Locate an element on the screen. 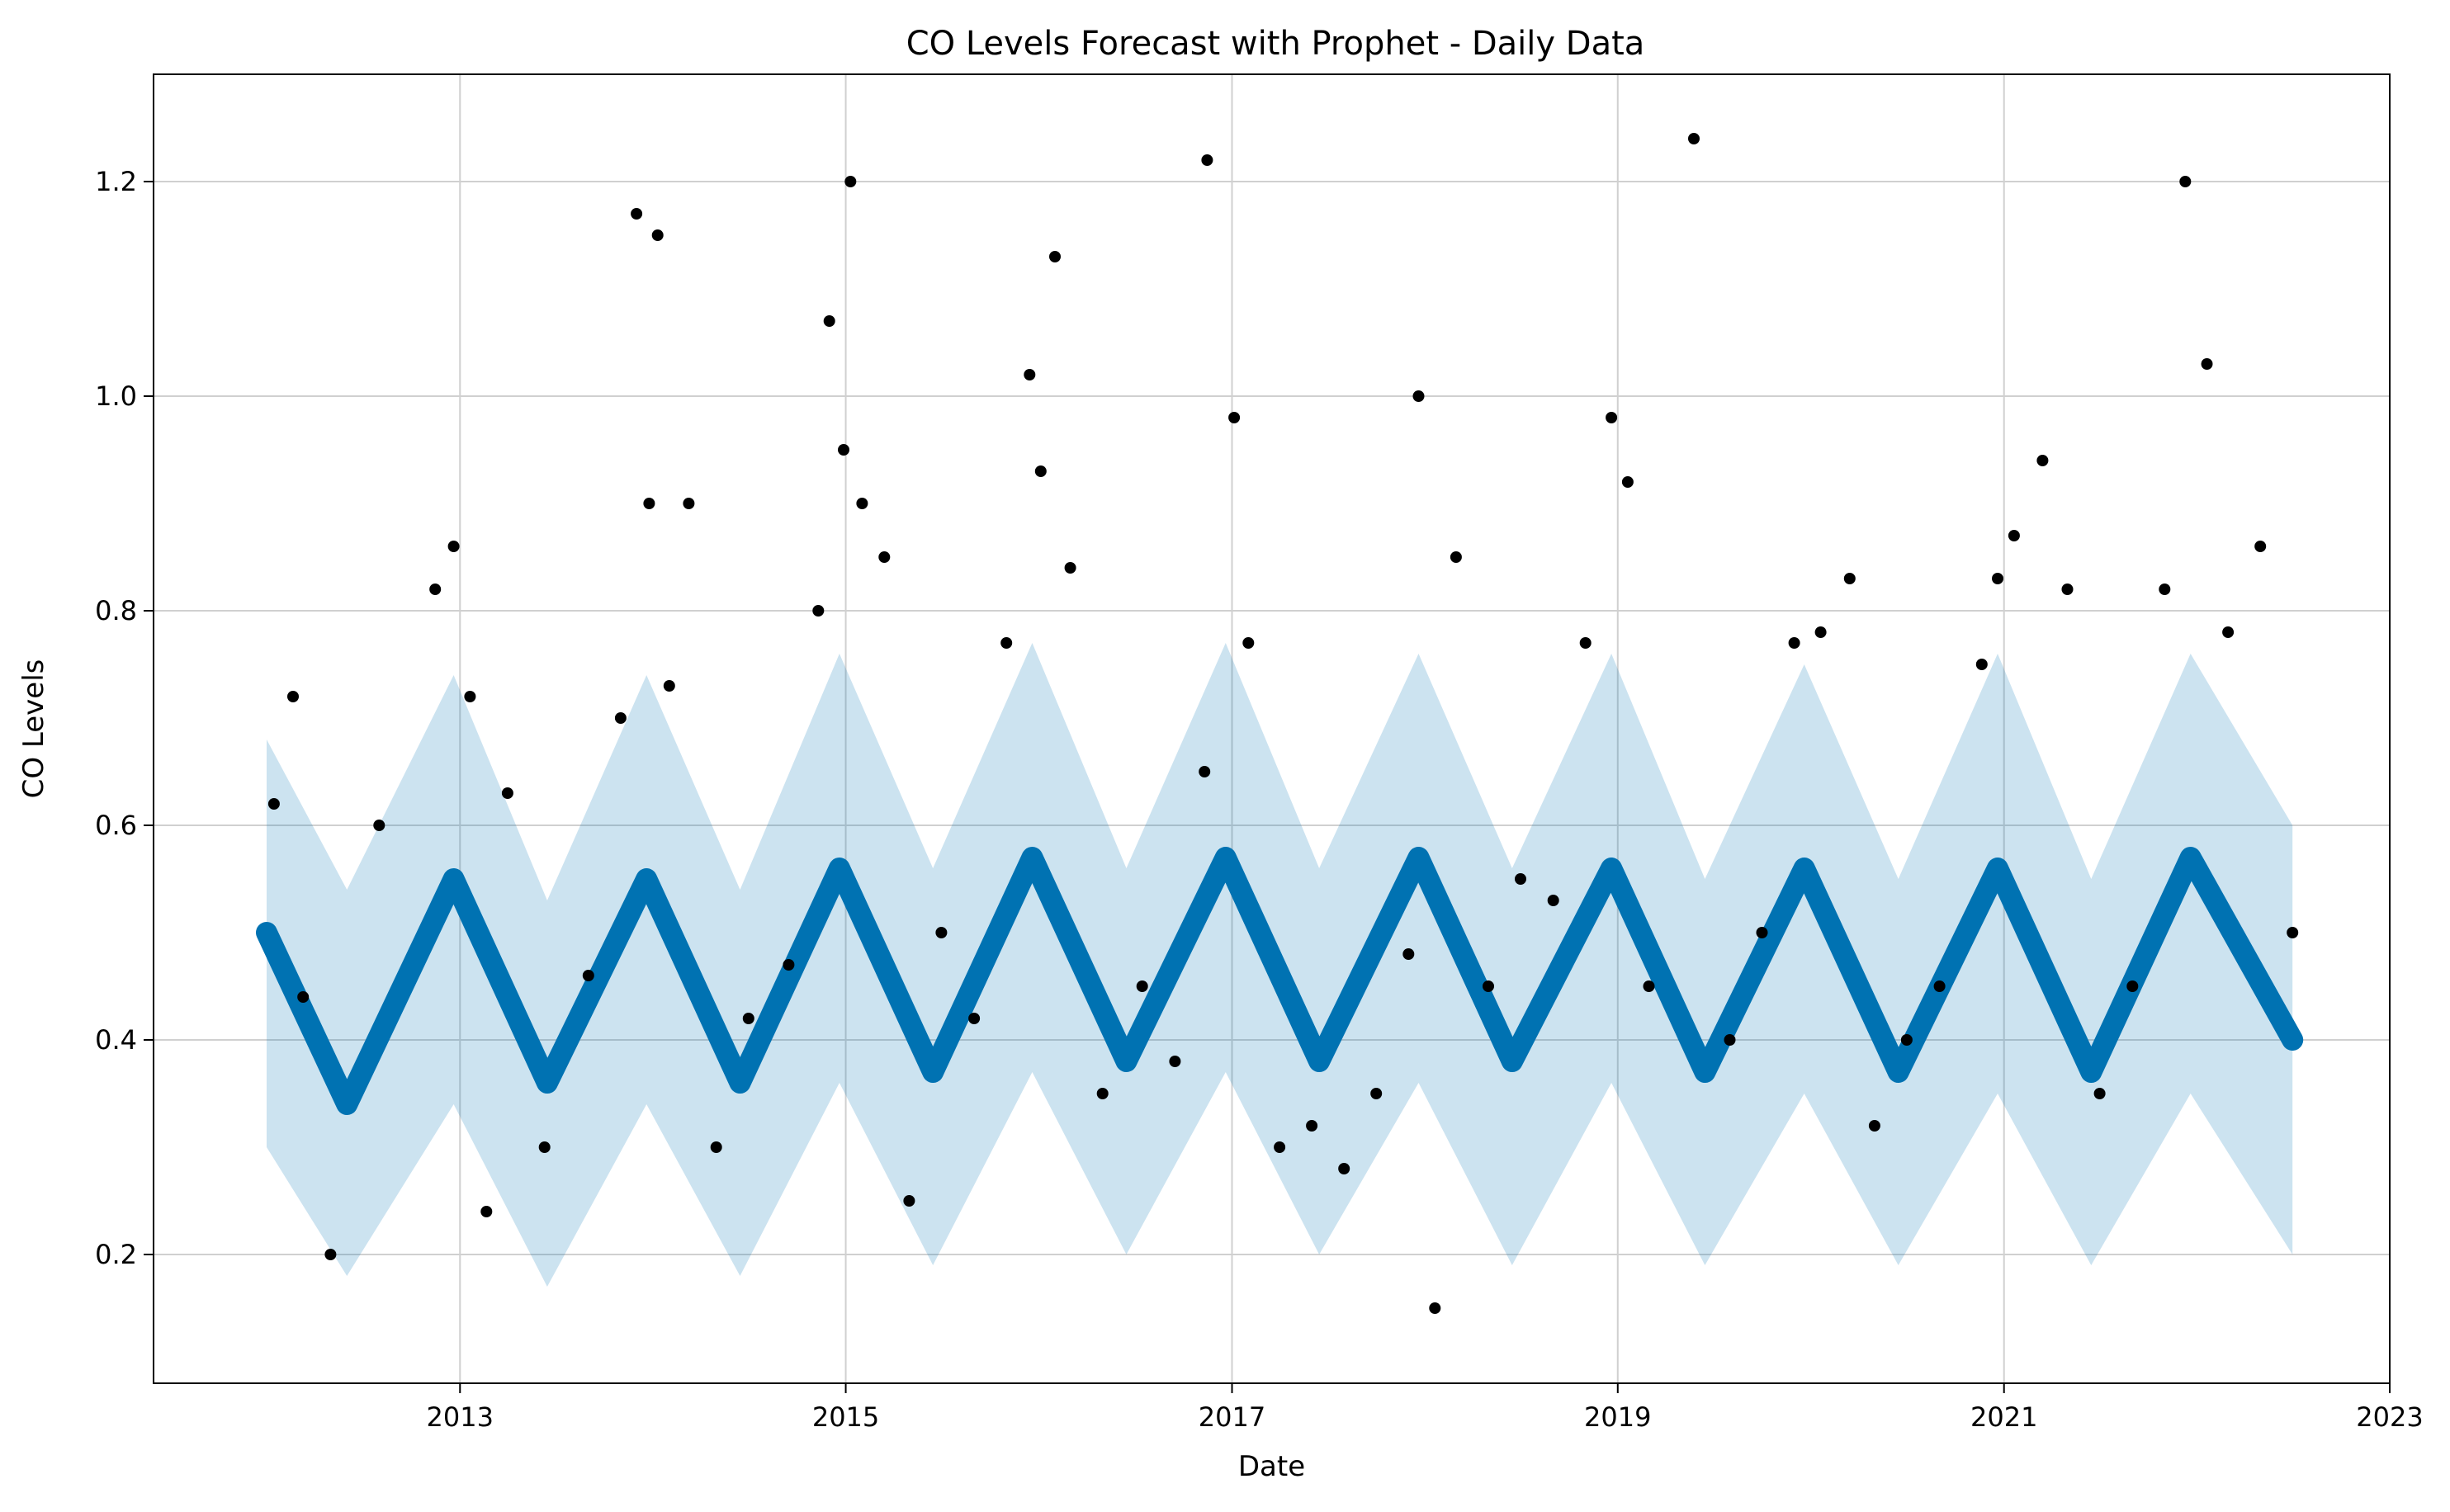  x-axis-label: Date is located at coordinates (1271, 1467).